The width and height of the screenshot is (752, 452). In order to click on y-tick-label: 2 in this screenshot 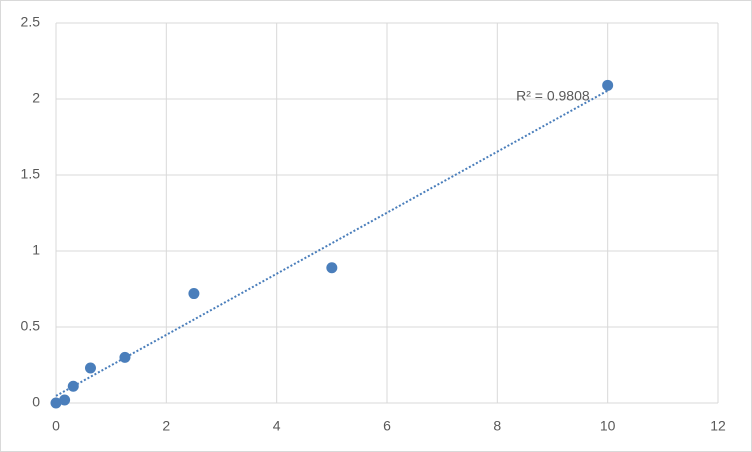, I will do `click(36, 98)`.